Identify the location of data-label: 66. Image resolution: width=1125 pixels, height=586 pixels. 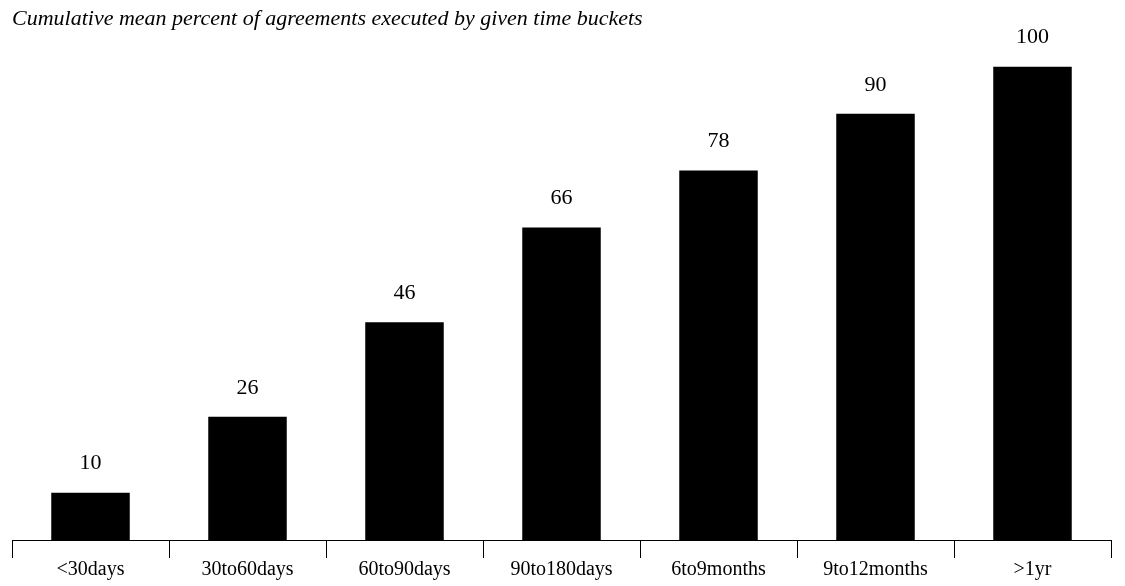
(561, 197).